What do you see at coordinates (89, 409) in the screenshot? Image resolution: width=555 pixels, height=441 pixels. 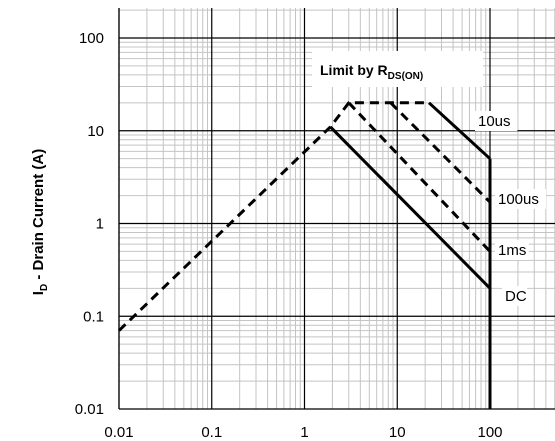 I see `y-tick-label: 0.01` at bounding box center [89, 409].